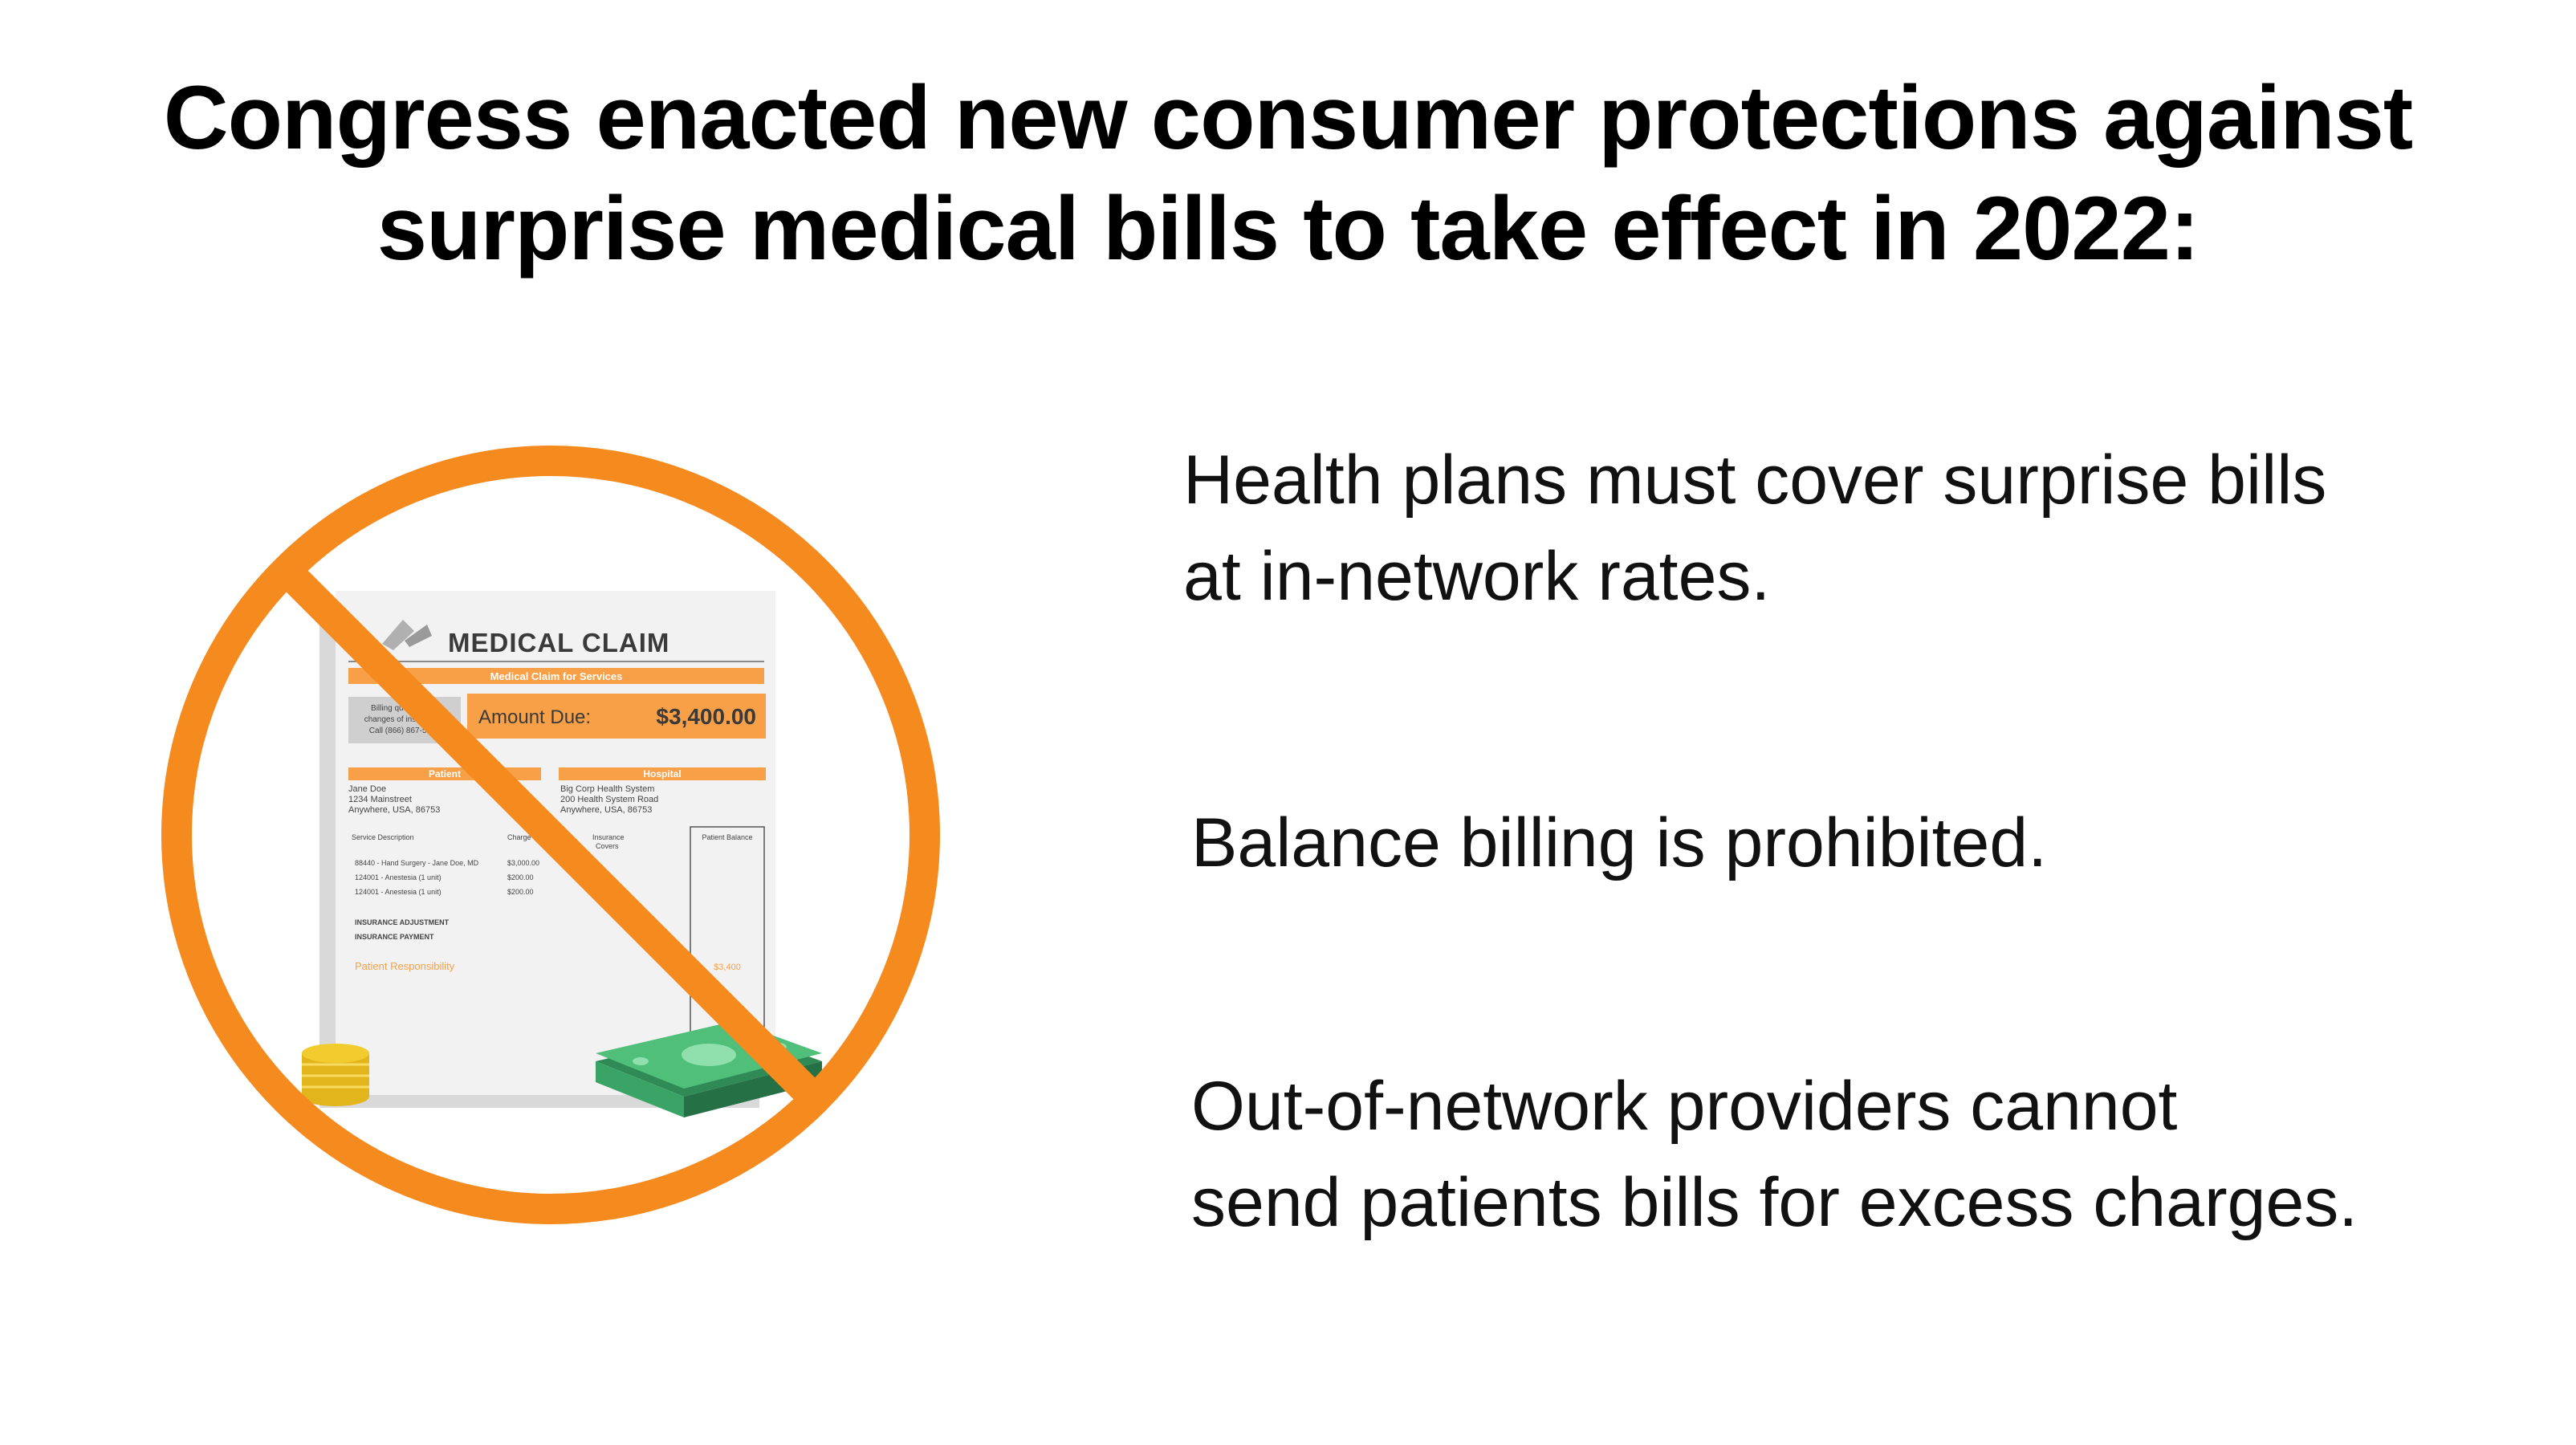 The height and width of the screenshot is (1445, 2576). What do you see at coordinates (335, 1075) in the screenshot?
I see `coin-stack-icon` at bounding box center [335, 1075].